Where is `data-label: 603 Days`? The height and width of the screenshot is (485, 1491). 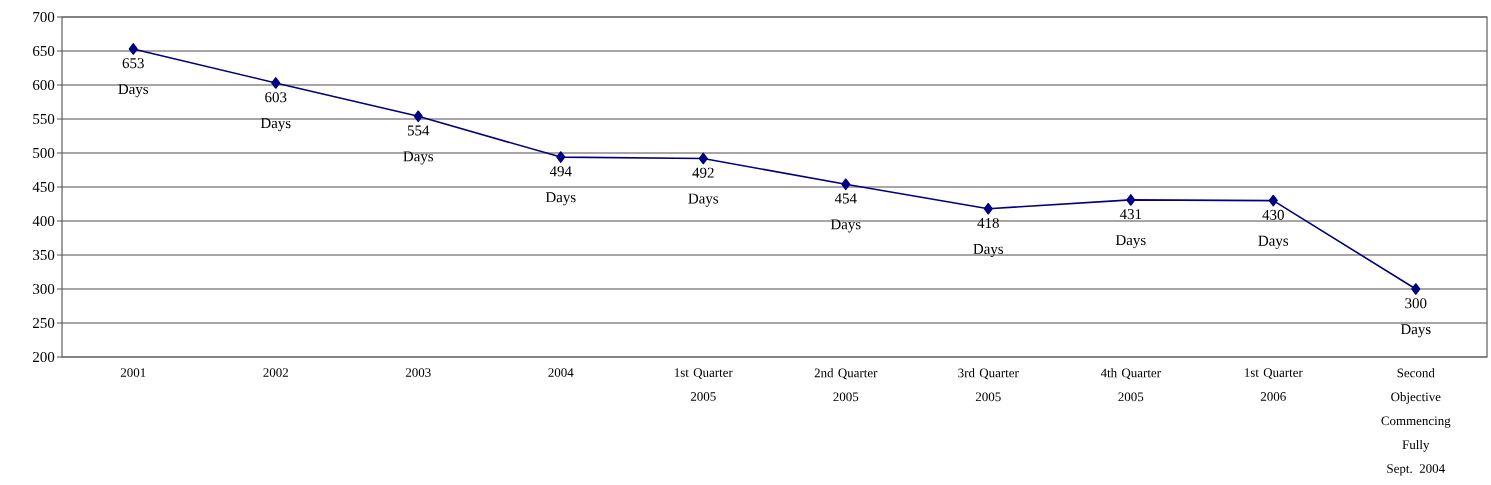 data-label: 603 Days is located at coordinates (275, 112).